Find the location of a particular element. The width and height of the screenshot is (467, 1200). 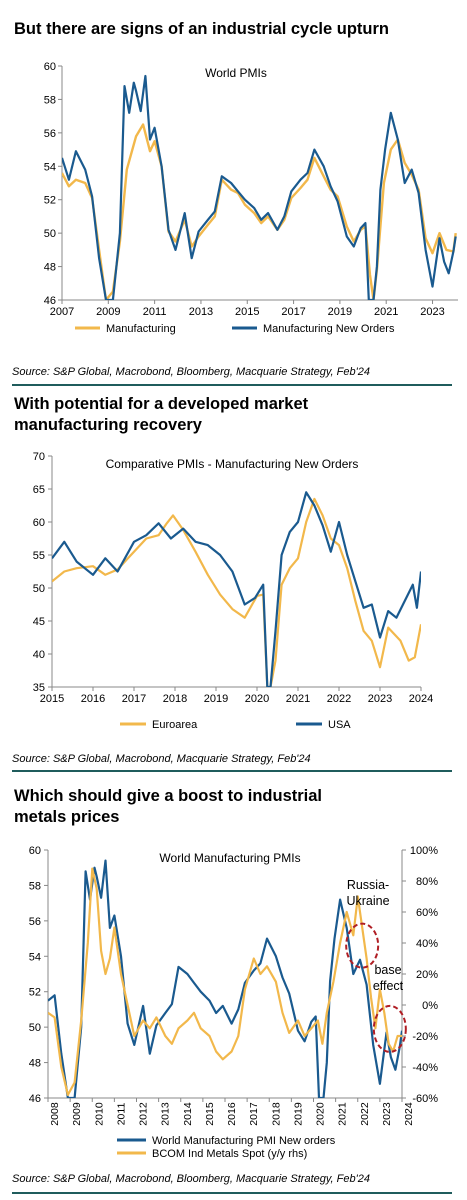

y-tick-label: 55 is located at coordinates (39, 556).